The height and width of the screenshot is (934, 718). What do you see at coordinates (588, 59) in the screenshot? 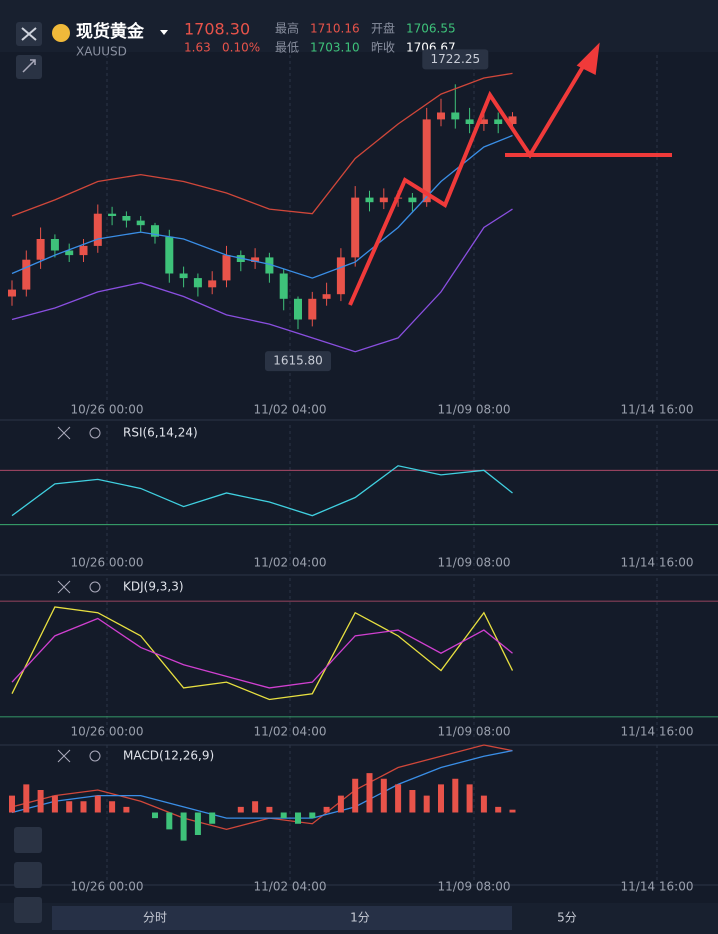
I see `arrow-head` at bounding box center [588, 59].